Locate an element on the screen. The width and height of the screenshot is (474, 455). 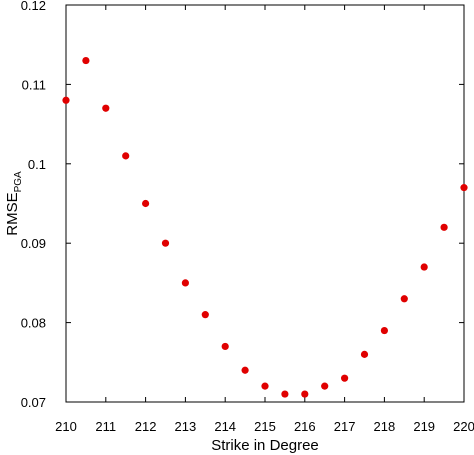
x-tick-label: 213 is located at coordinates (186, 426).